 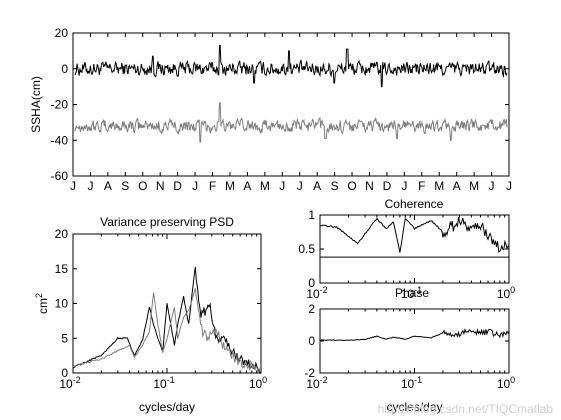 I want to click on phase-ytick-label: -2, so click(x=309, y=373).